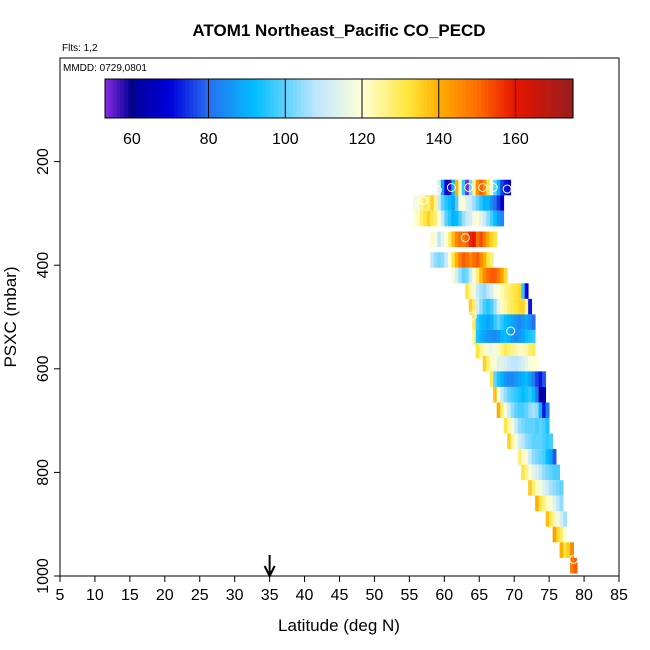 The height and width of the screenshot is (650, 650). Describe the element at coordinates (339, 625) in the screenshot. I see `x-axis-label: Latitude (deg N)` at that location.